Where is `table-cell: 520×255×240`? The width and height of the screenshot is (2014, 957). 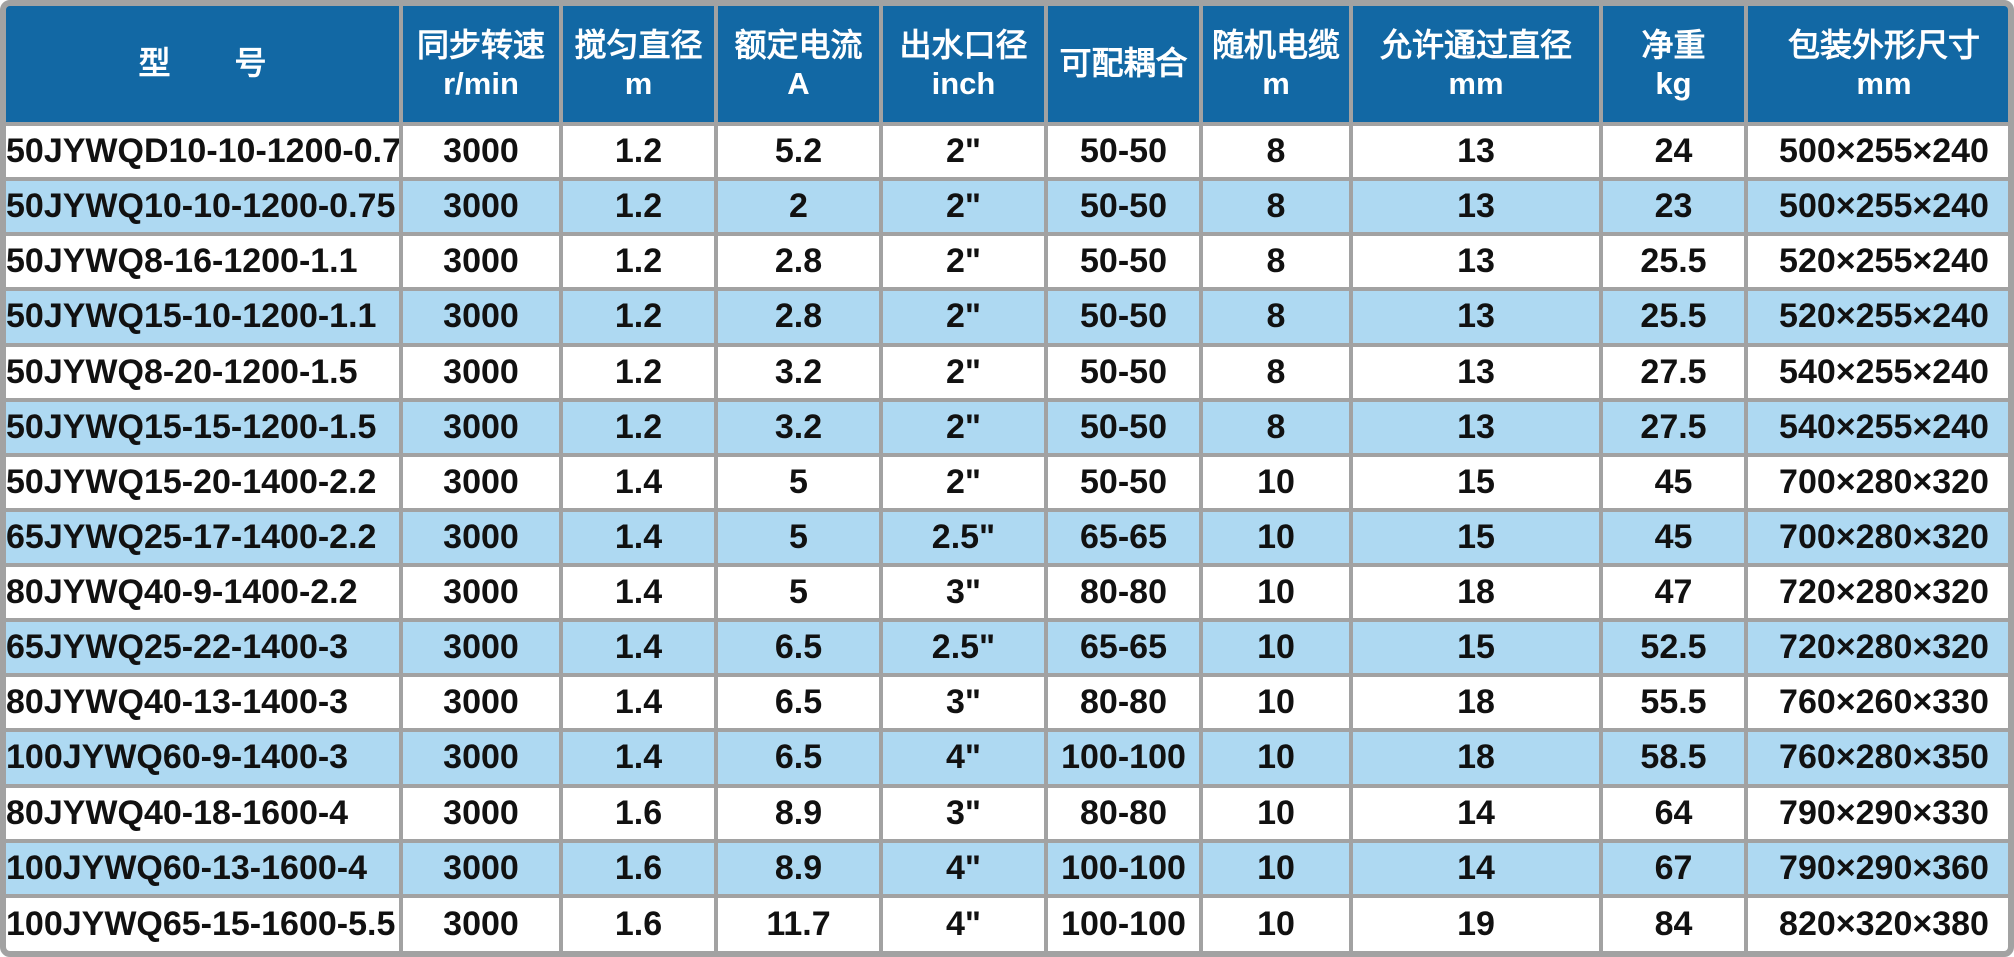
table-cell: 520×255×240 is located at coordinates (1876, 262).